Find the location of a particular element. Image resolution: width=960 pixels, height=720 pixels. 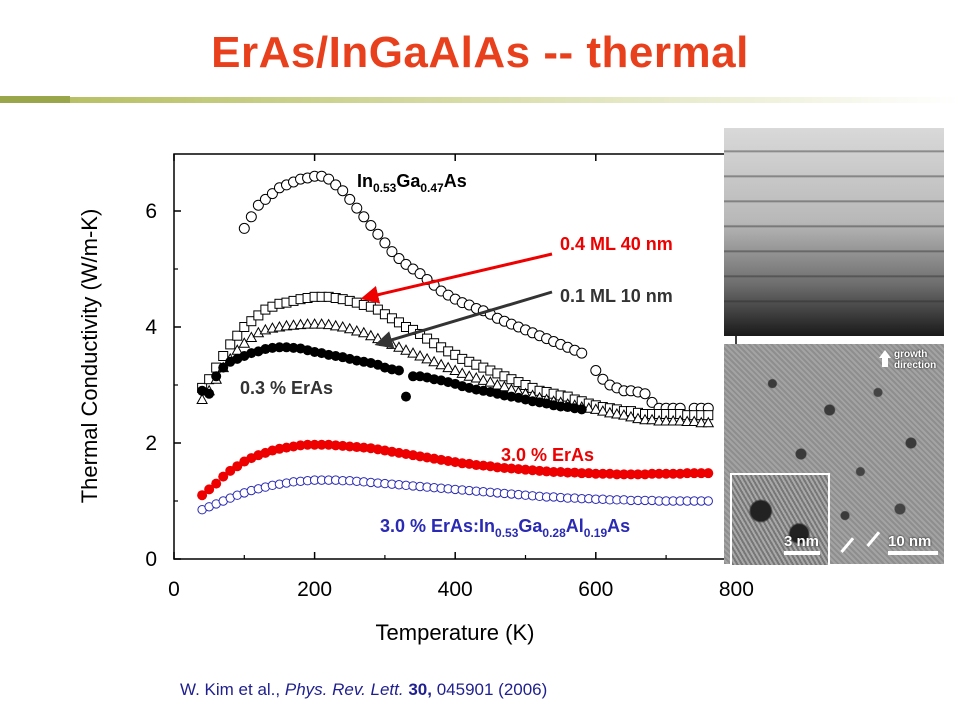

slide-title: ErAs/InGaAlAs -- thermal is located at coordinates (480, 52).